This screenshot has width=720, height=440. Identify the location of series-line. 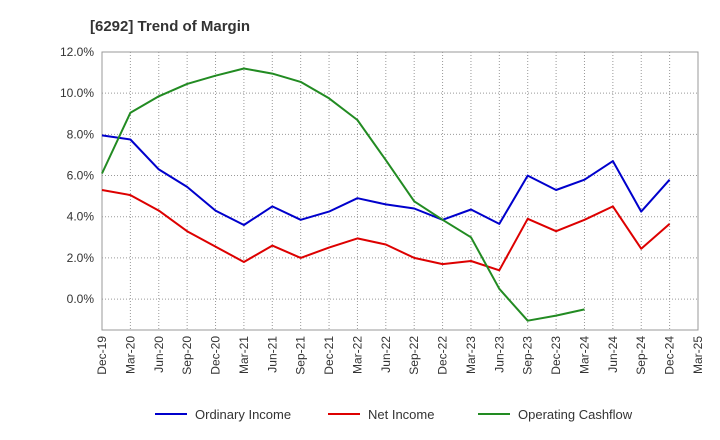
(386, 230).